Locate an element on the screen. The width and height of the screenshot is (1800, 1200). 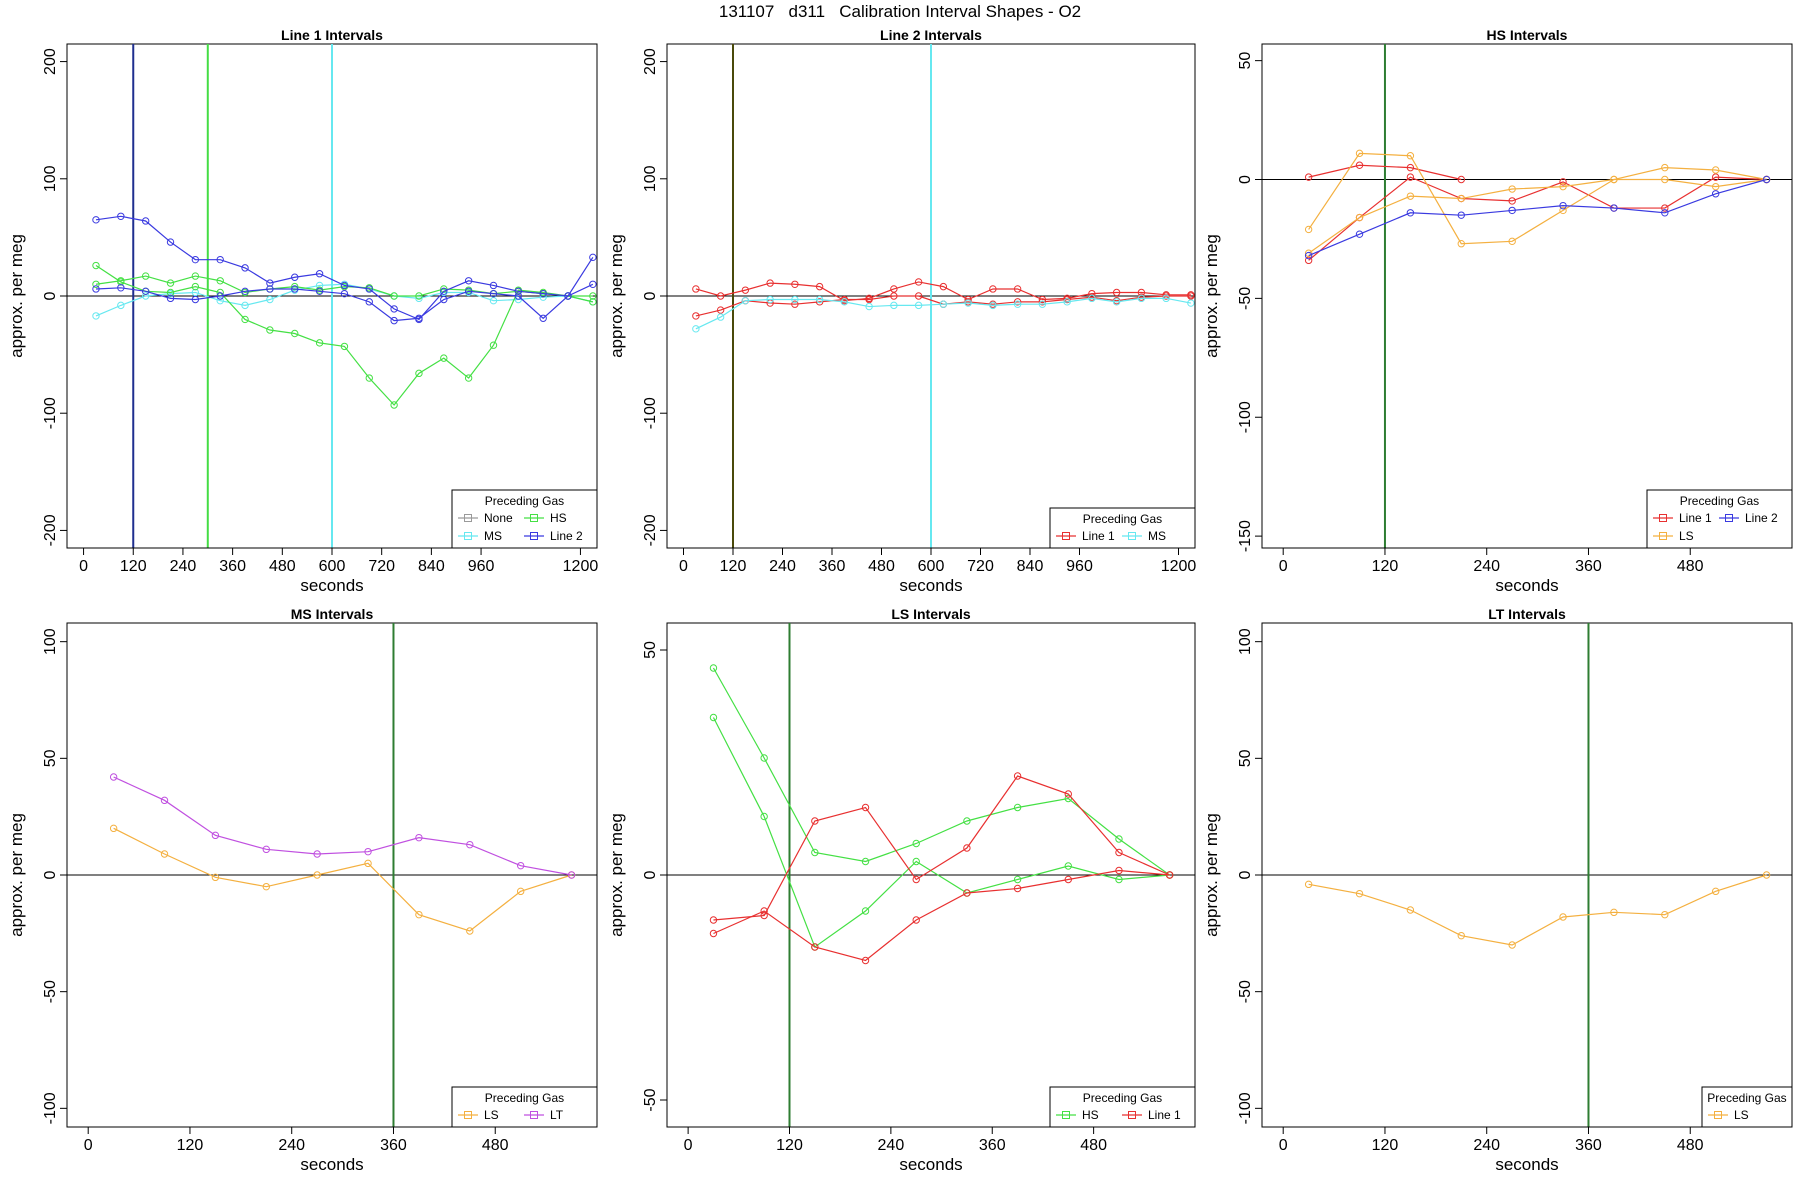
y-tick-label: 0 is located at coordinates (650, 295).